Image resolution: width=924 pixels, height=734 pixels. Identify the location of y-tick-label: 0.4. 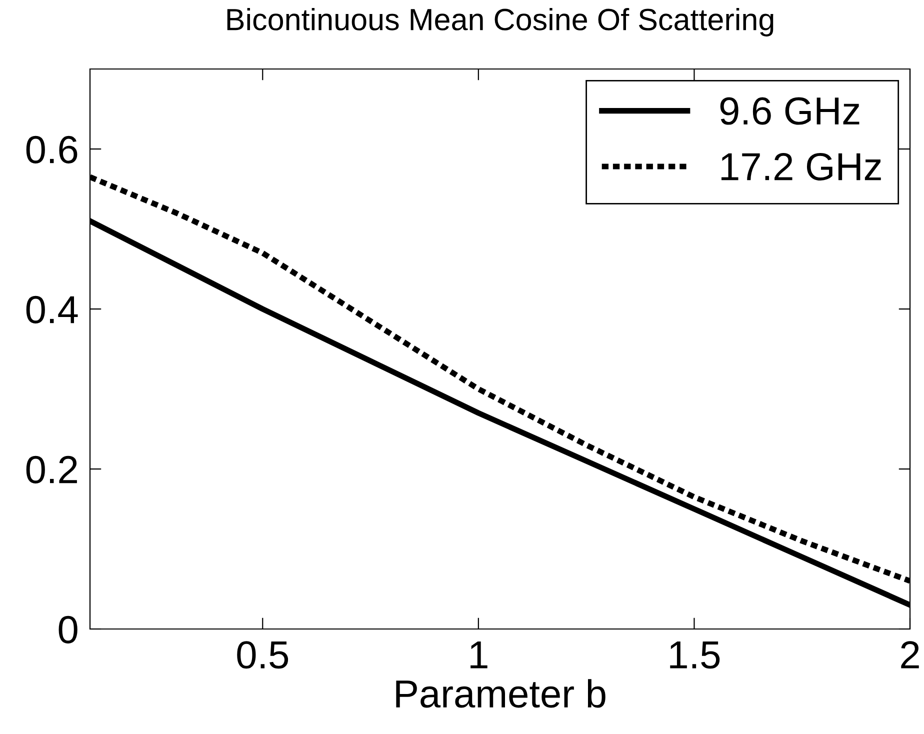
(52, 310).